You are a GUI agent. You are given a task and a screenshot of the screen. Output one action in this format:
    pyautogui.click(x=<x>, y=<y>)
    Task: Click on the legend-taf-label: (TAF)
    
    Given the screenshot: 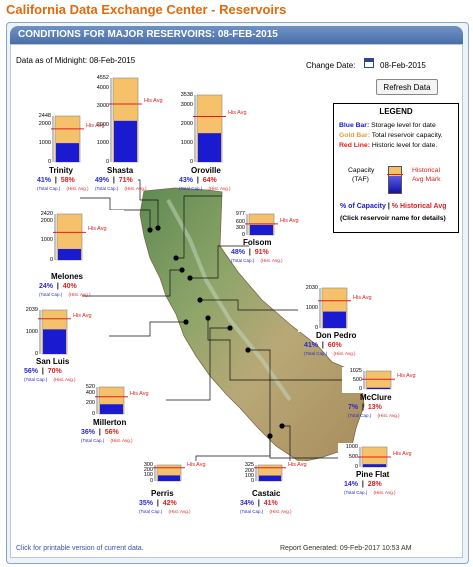 What is the action you would take?
    pyautogui.click(x=360, y=179)
    